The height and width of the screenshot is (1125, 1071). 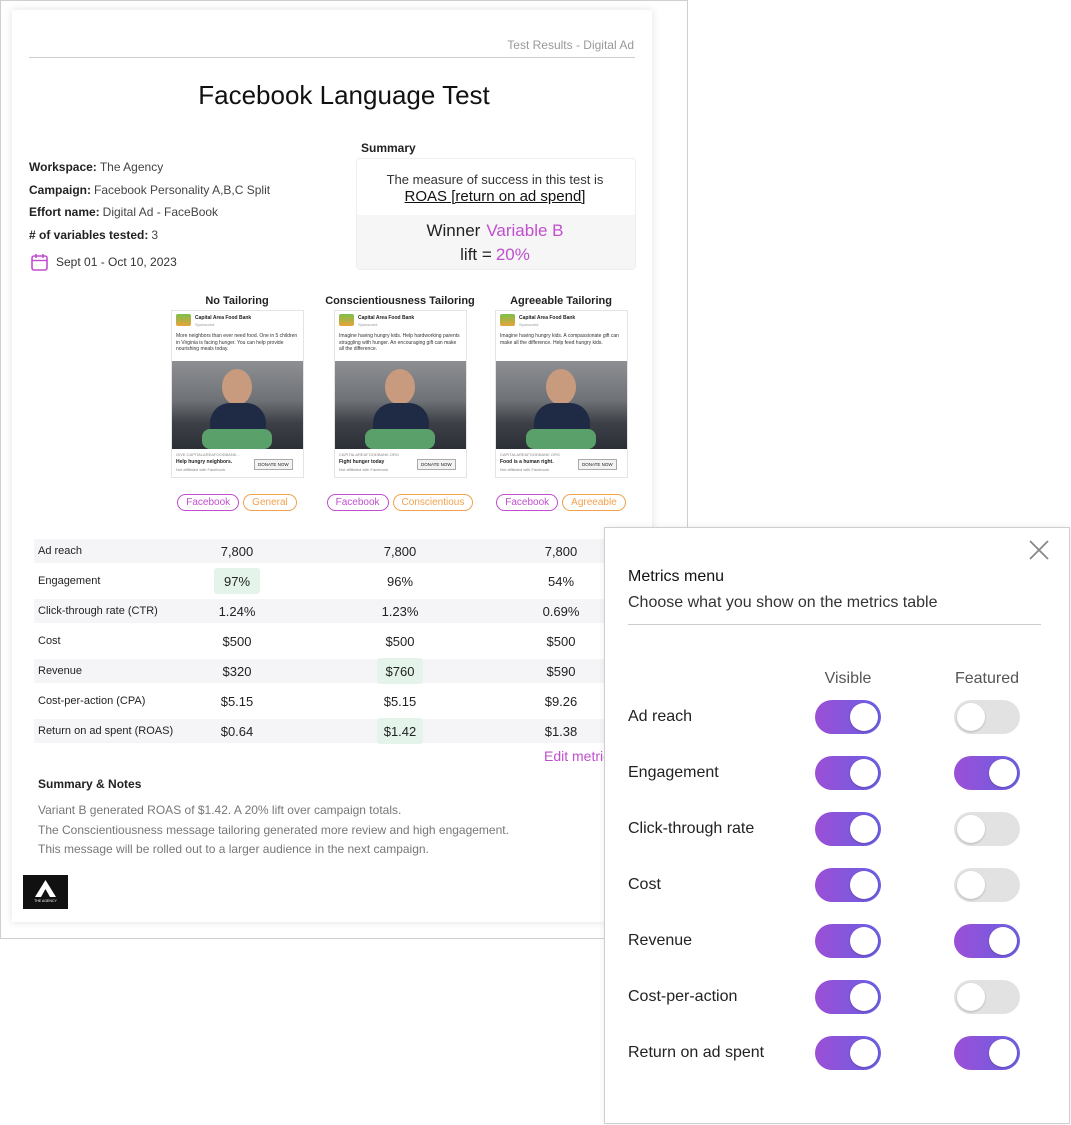 I want to click on tag: Conscientious, so click(x=433, y=502).